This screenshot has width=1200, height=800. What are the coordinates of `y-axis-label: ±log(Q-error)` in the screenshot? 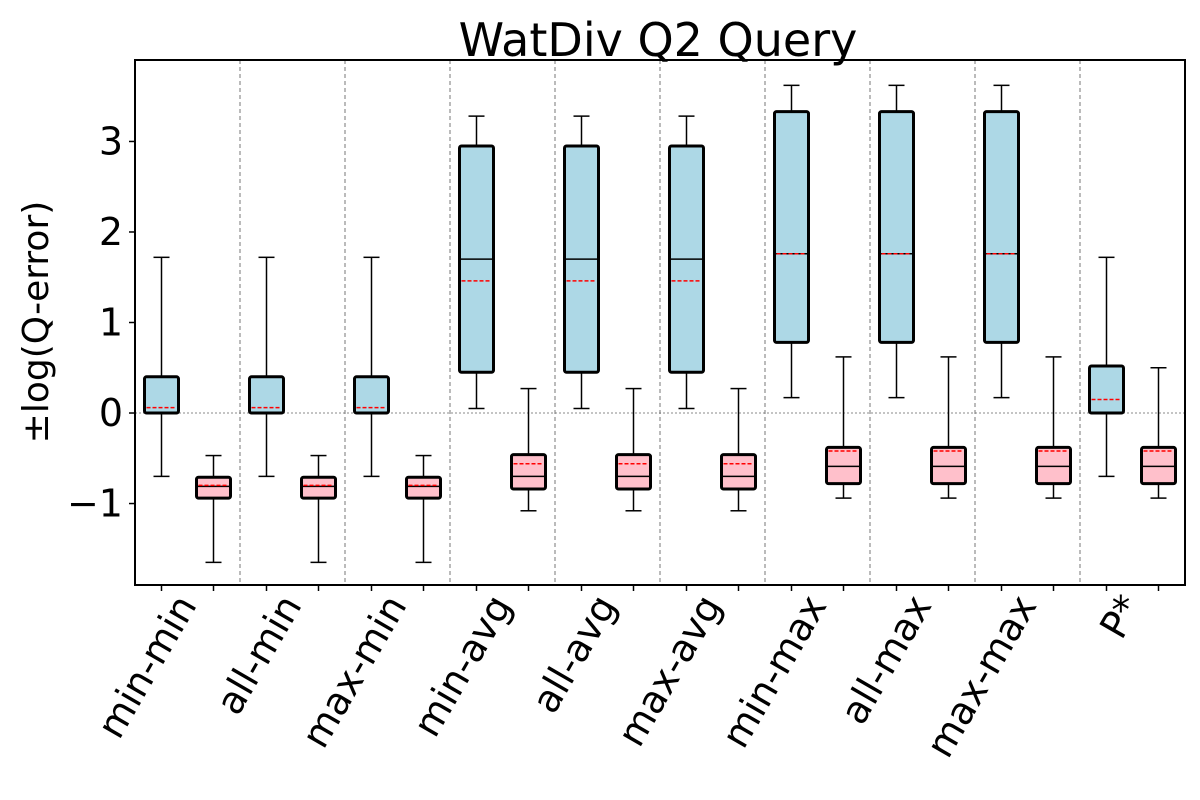 It's located at (36, 322).